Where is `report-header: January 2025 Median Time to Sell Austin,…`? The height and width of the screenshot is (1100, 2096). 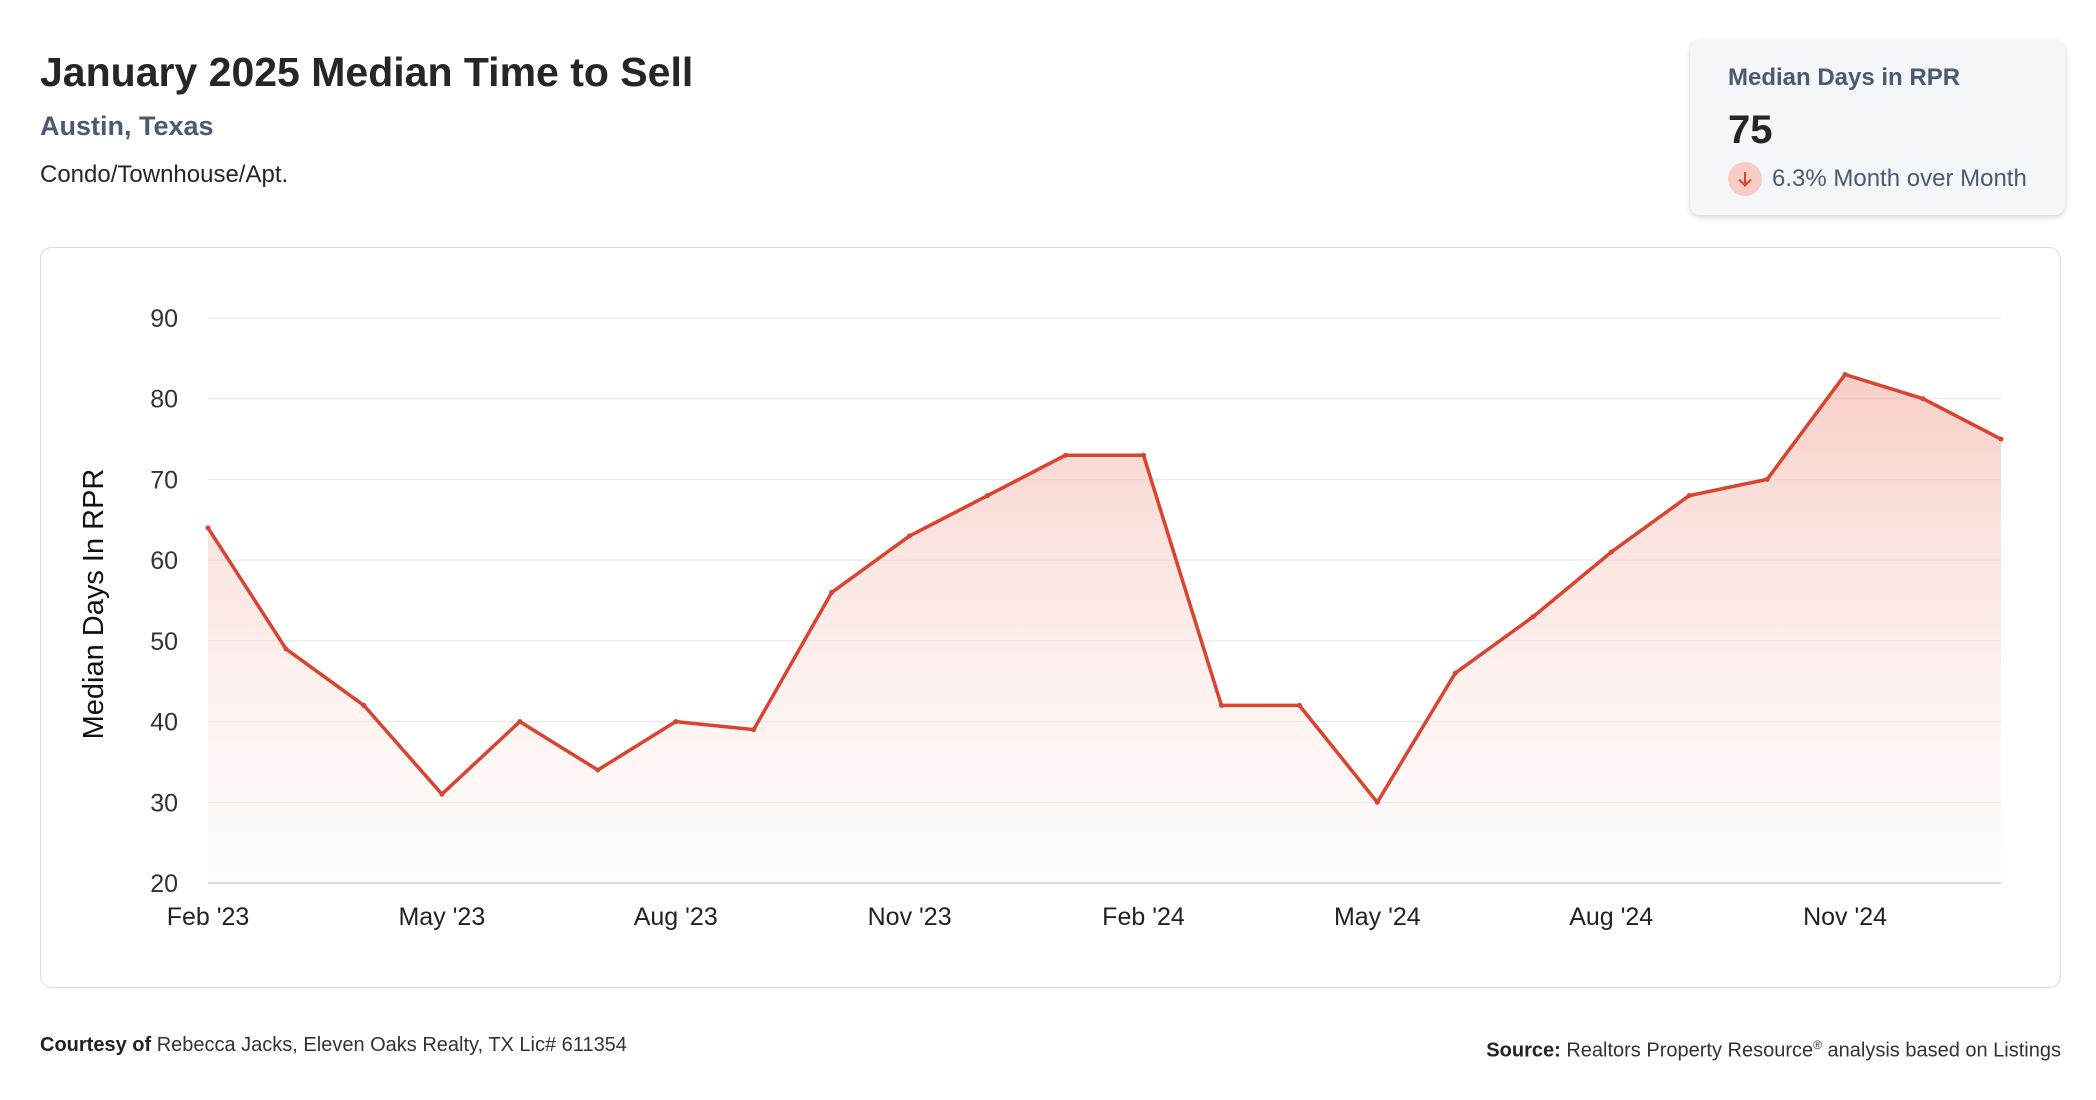 report-header: January 2025 Median Time to Sell Austin,… is located at coordinates (366, 117).